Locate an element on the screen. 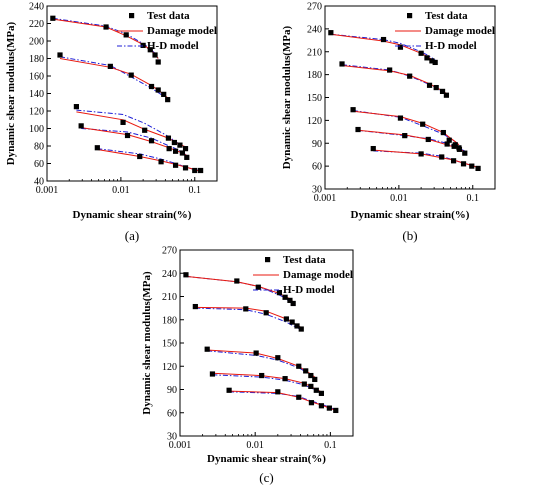 This screenshot has width=550, height=488. y-tick-label: 150 is located at coordinates (169, 344).